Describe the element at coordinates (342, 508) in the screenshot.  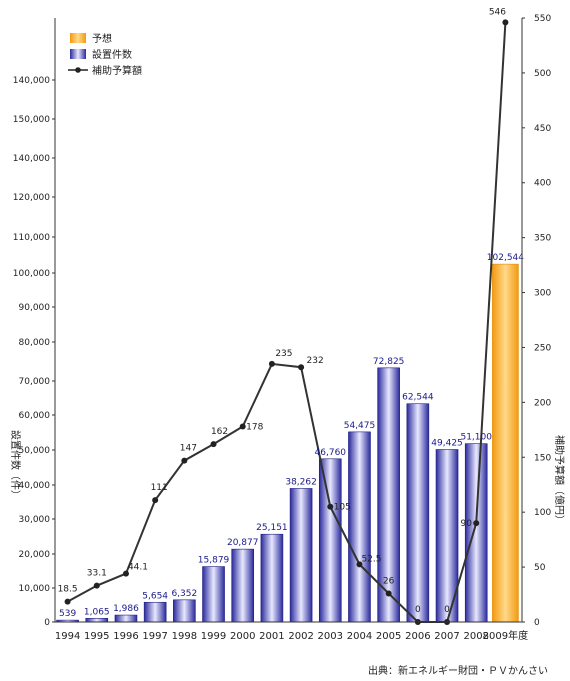
I see `subsidy-value-label: 105` at that location.